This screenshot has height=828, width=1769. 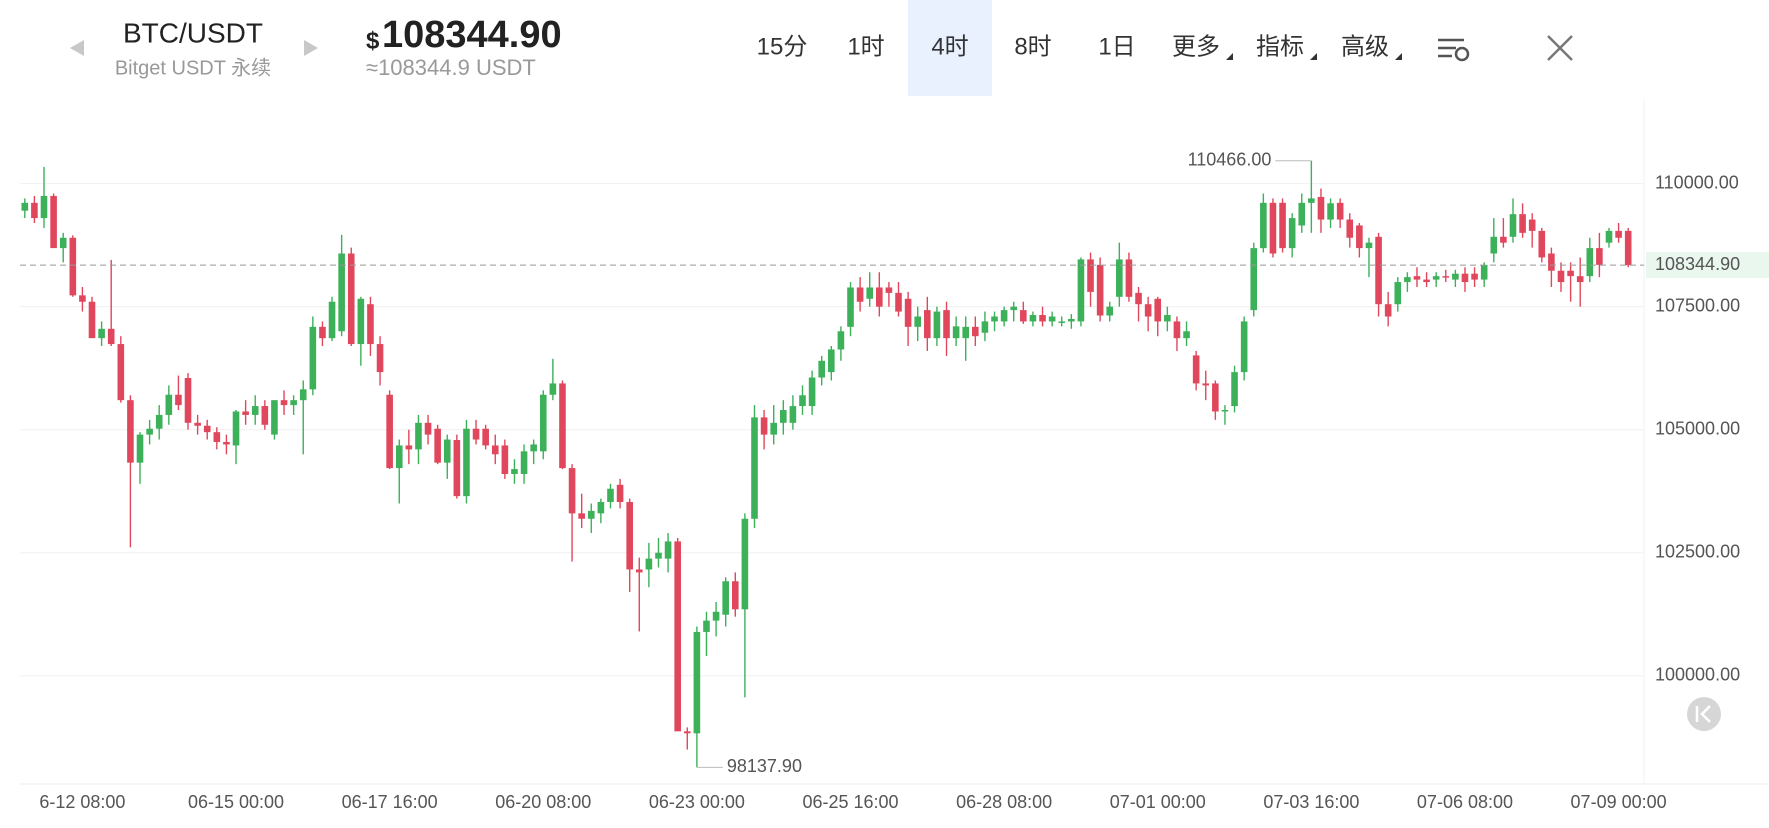 I want to click on low-label: 98137.90, so click(x=764, y=766).